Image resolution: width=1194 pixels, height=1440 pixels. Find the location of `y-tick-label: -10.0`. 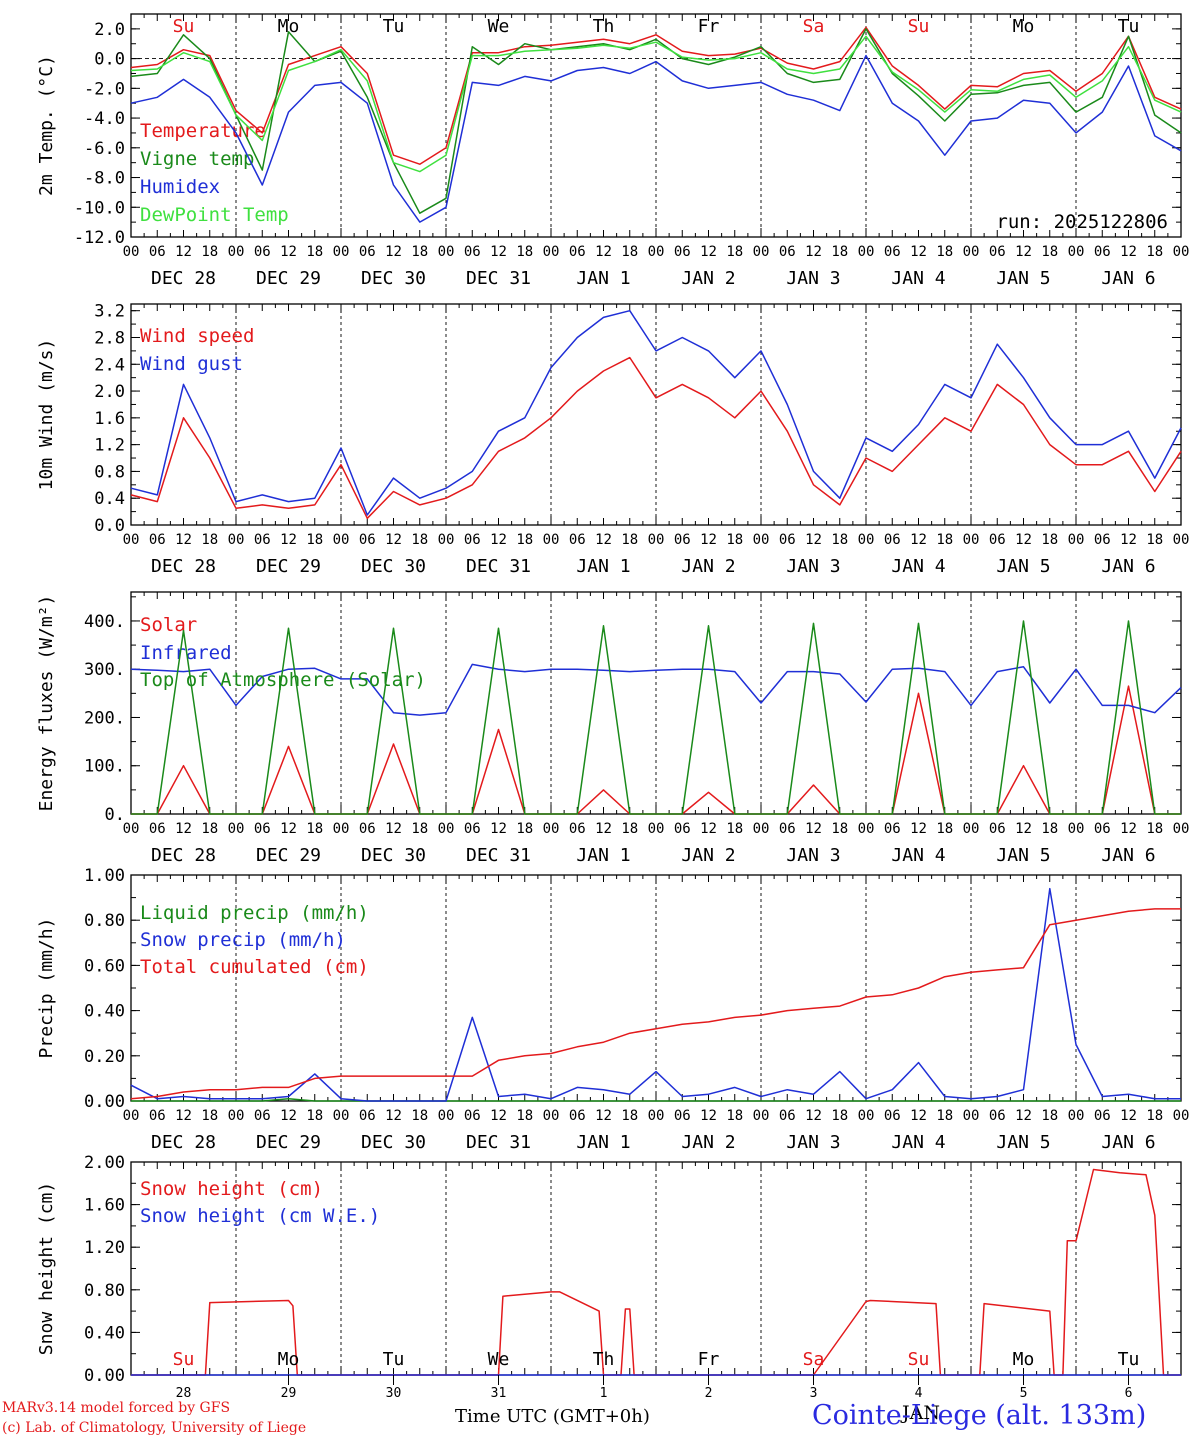

y-tick-label: -10.0 is located at coordinates (99, 208).